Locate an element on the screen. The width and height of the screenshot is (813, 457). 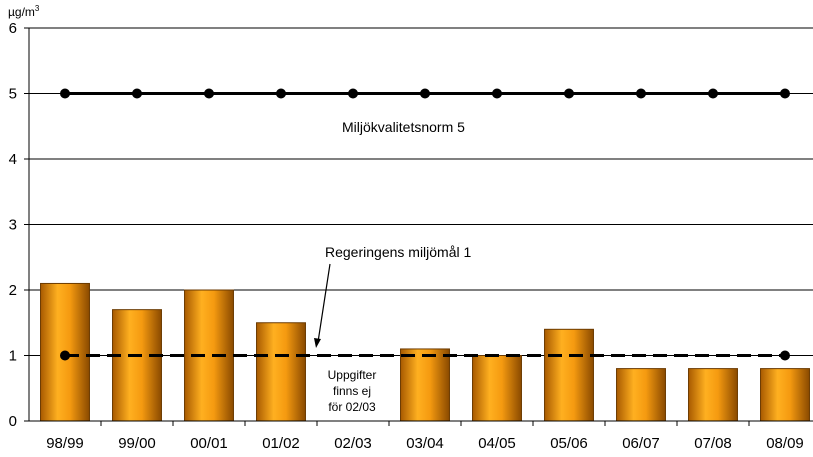
x-tick-label: 98/99 is located at coordinates (65, 443).